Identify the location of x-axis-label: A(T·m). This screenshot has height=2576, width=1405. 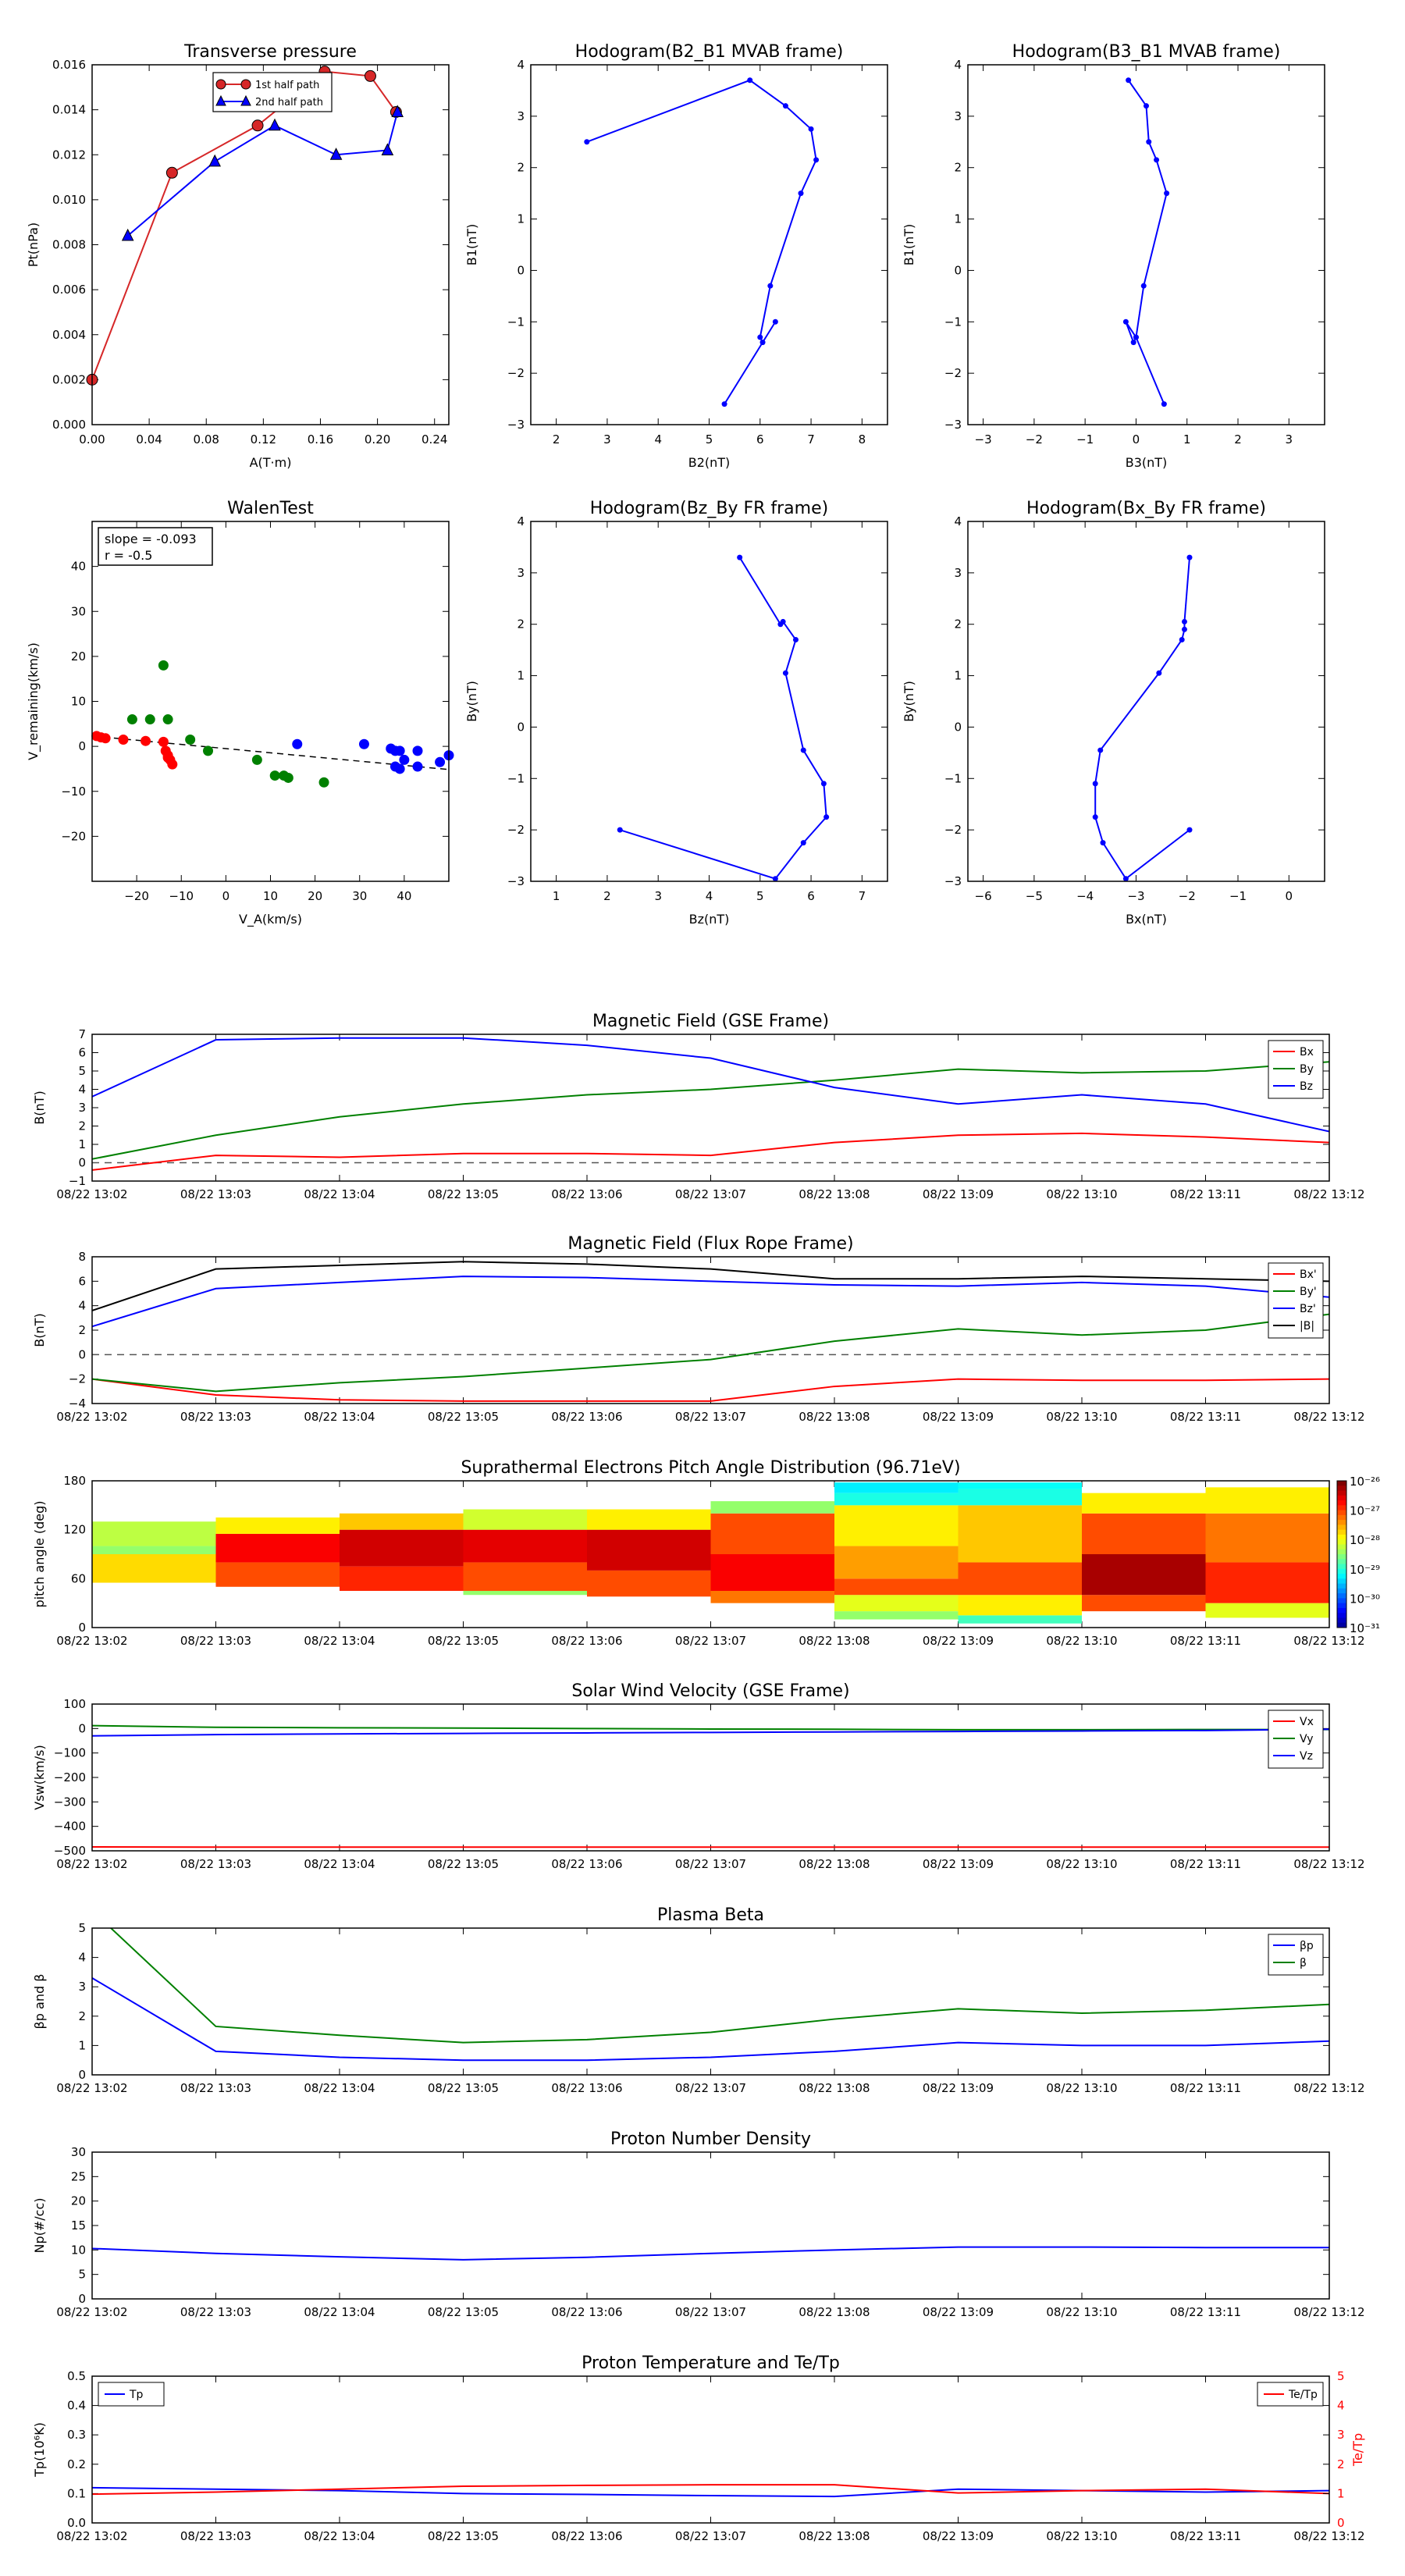
(271, 462).